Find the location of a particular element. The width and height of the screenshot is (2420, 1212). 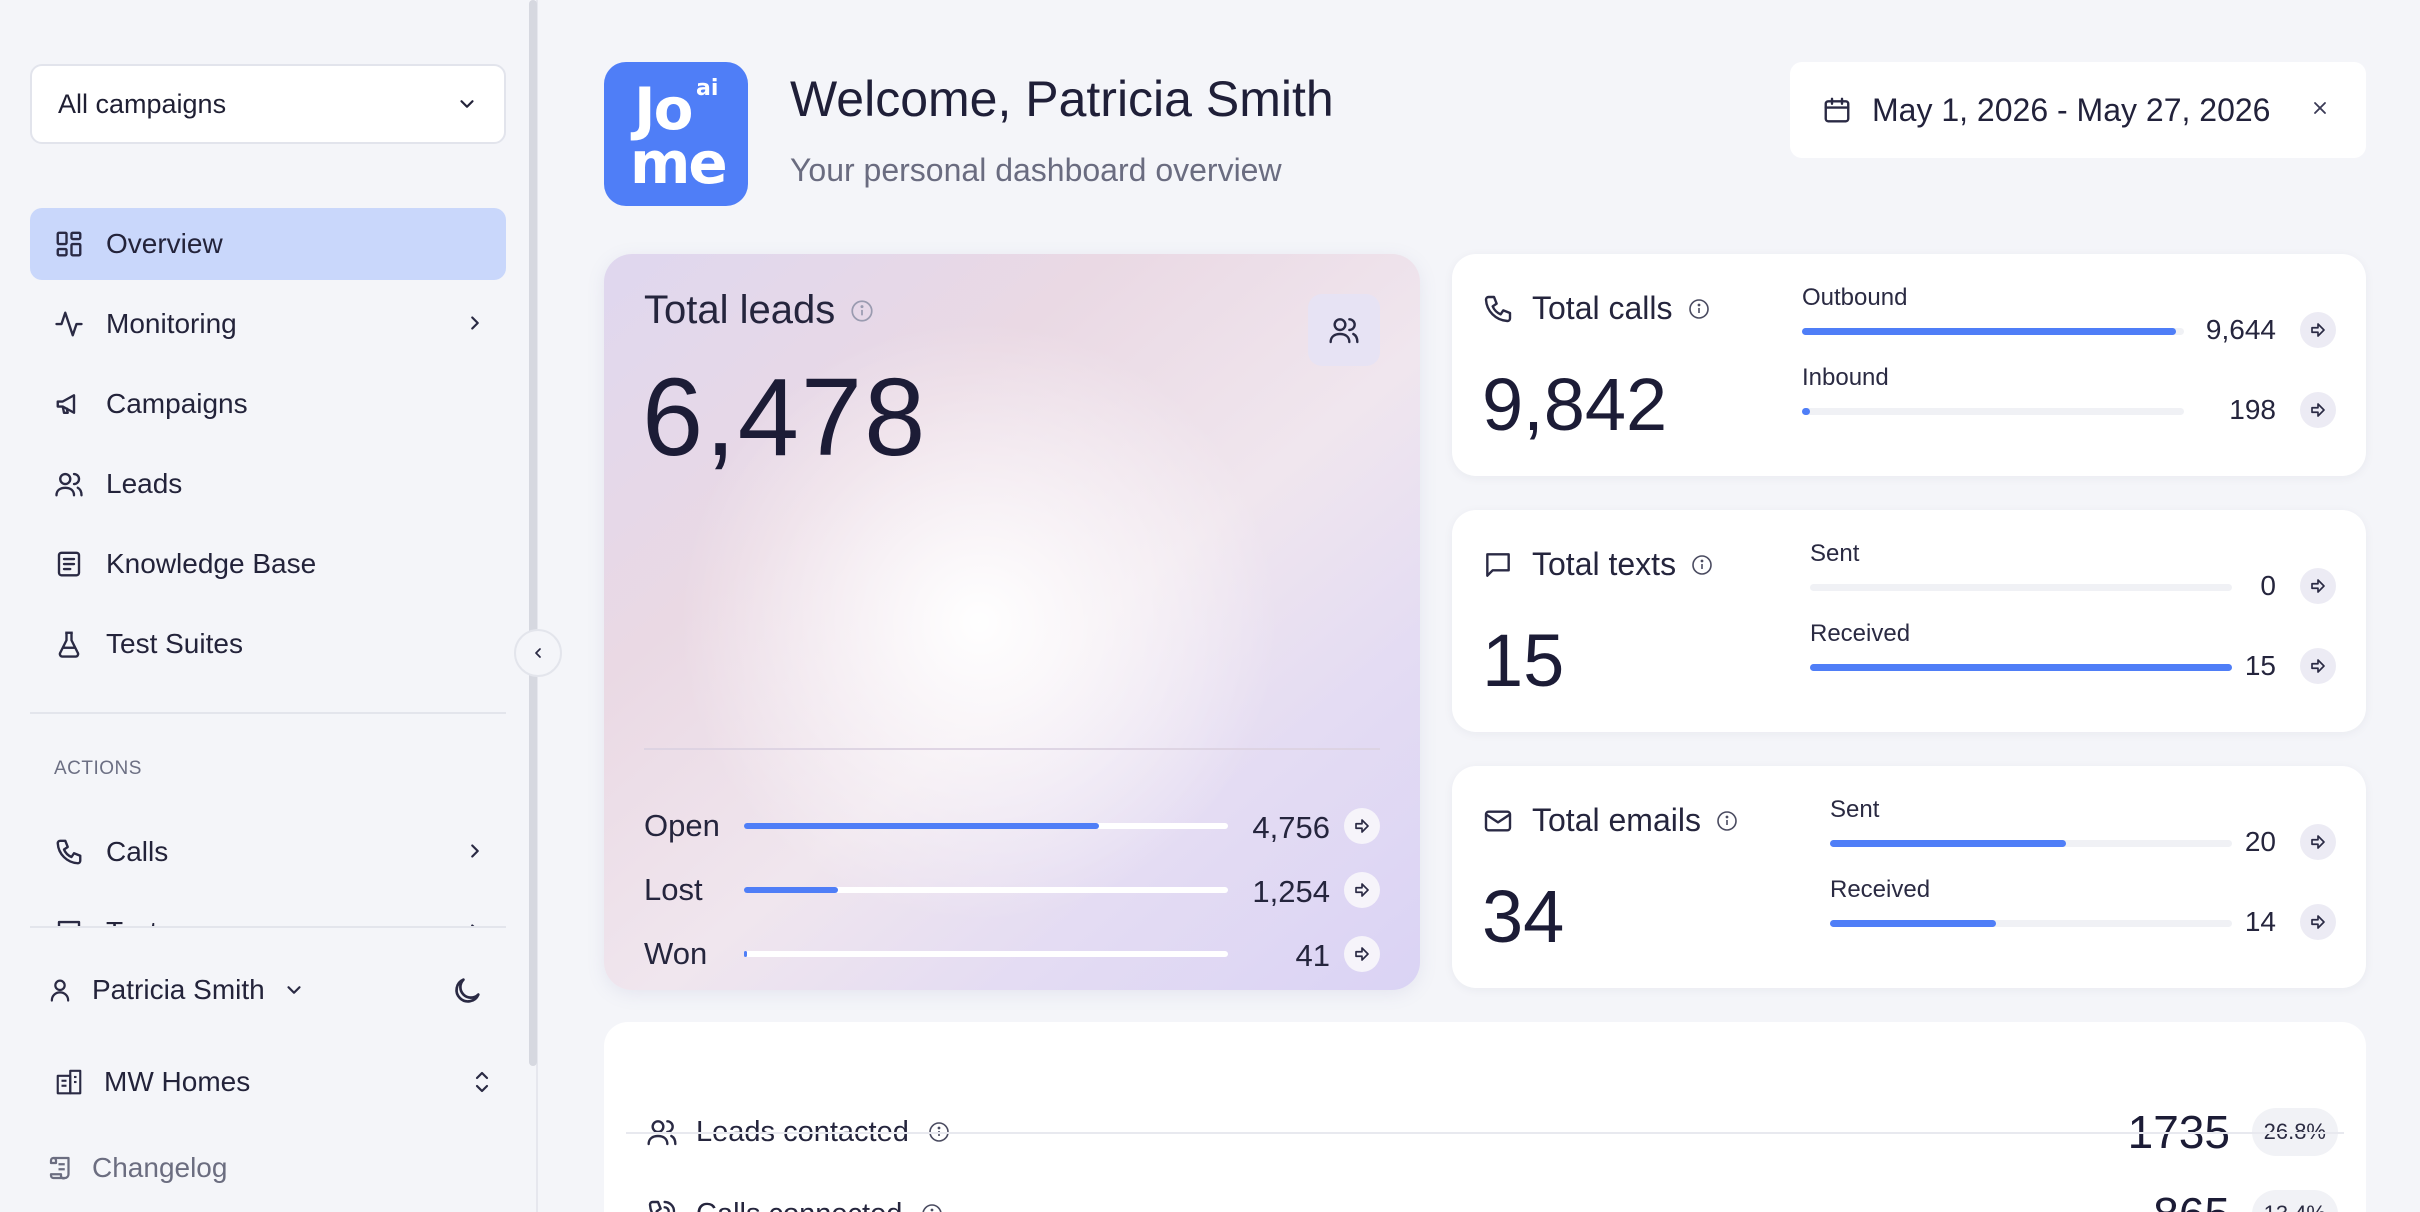

summary-row-calls-connected: Calls connected 865 13.4% is located at coordinates (1485, 1193).